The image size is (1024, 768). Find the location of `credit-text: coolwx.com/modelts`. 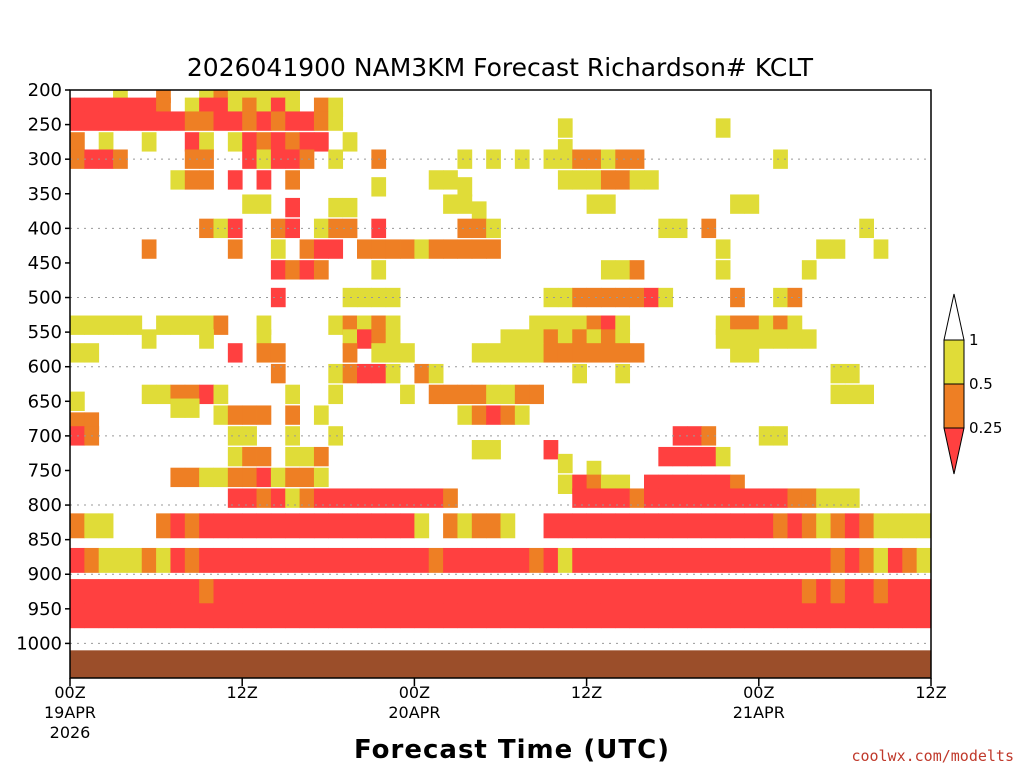

credit-text: coolwx.com/modelts is located at coordinates (932, 756).